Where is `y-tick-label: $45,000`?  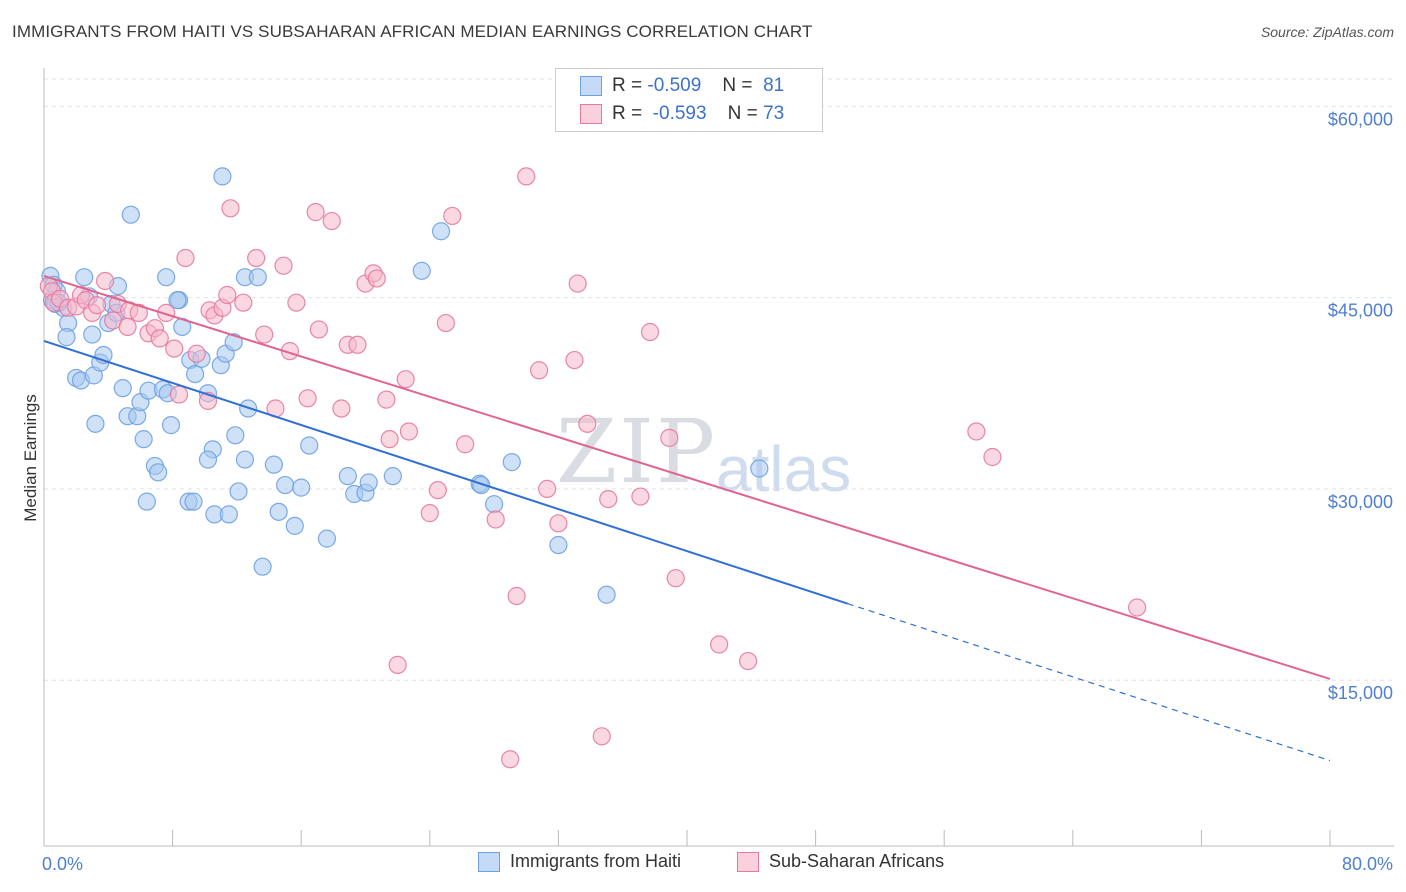 y-tick-label: $45,000 is located at coordinates (1360, 311).